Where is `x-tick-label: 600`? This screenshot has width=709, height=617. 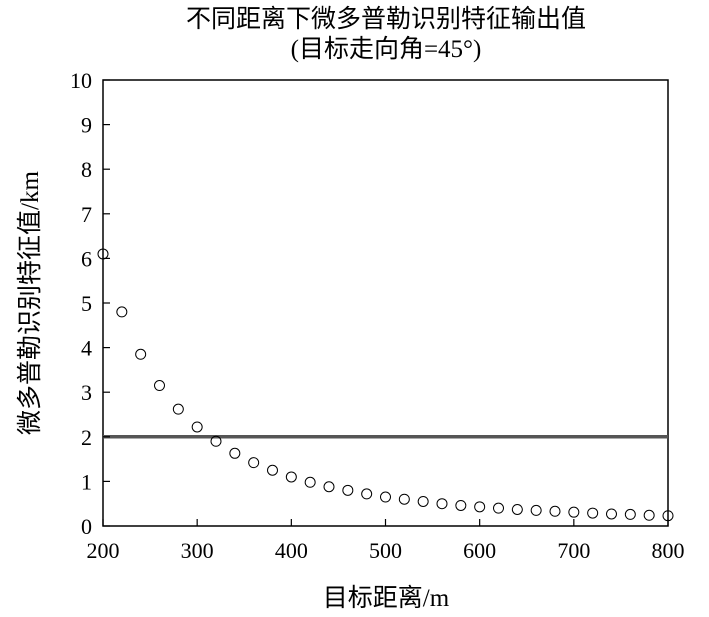
x-tick-label: 600 is located at coordinates (479, 550).